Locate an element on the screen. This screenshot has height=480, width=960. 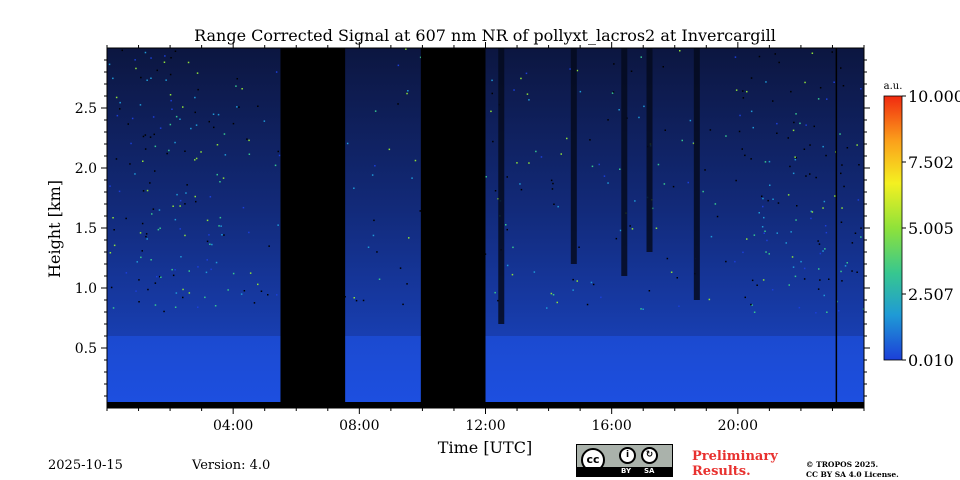
colorbar-tick-label: 0.010 is located at coordinates (931, 360).